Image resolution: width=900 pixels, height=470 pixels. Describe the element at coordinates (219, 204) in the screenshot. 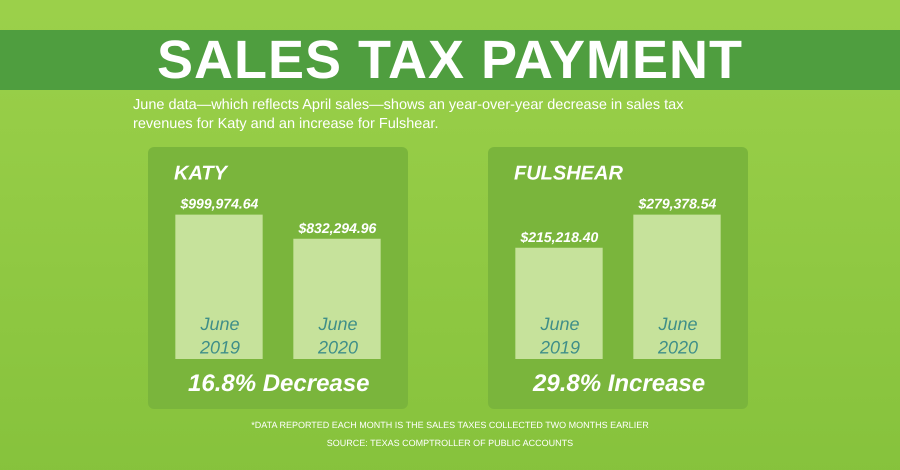

I see `data-label: $999,974.64` at that location.